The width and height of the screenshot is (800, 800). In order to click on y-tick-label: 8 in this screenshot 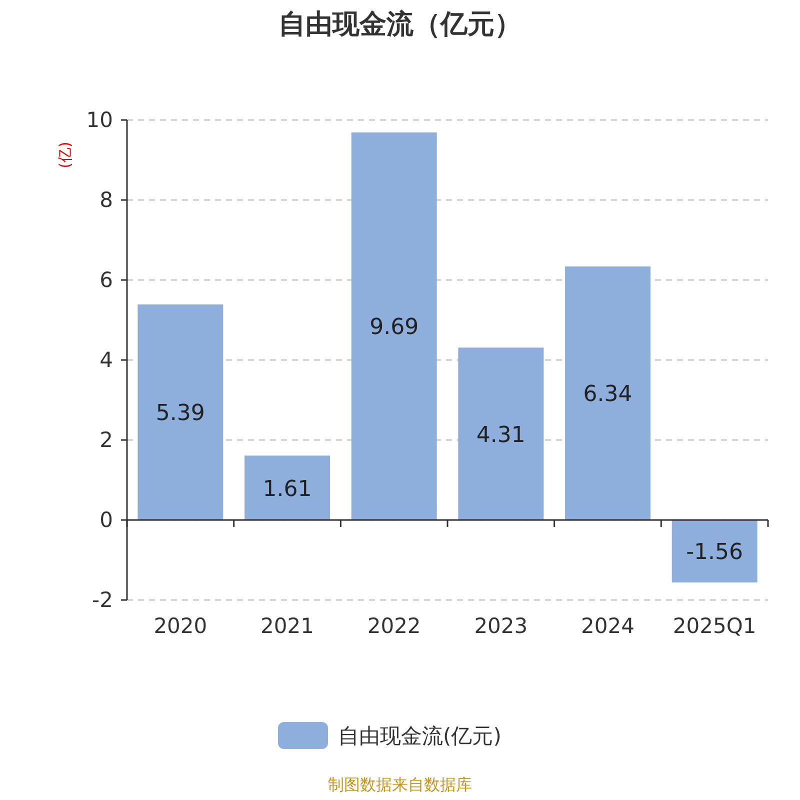, I will do `click(106, 200)`.